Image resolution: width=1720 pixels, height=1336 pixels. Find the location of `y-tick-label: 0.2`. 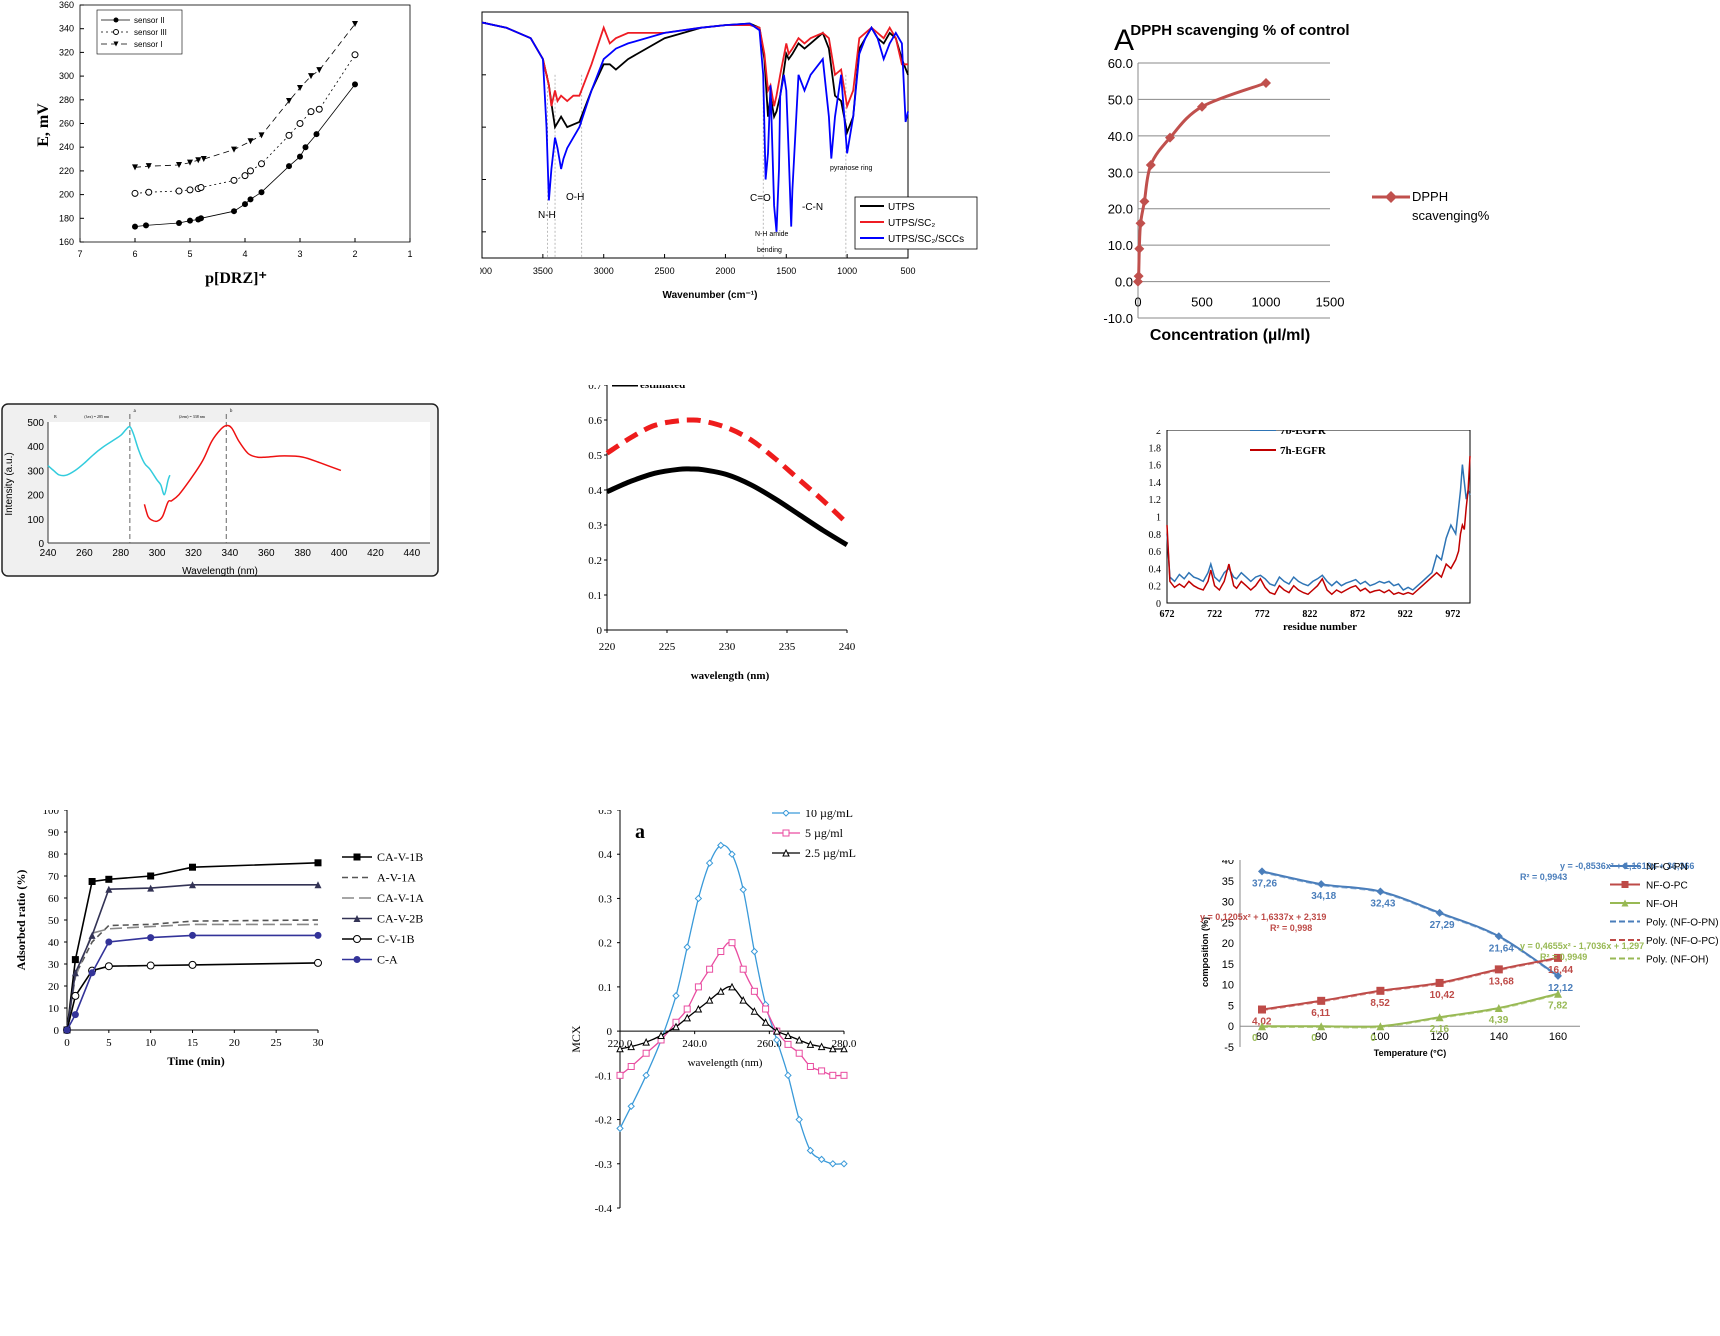

y-tick-label: 0.2 is located at coordinates (1155, 587).